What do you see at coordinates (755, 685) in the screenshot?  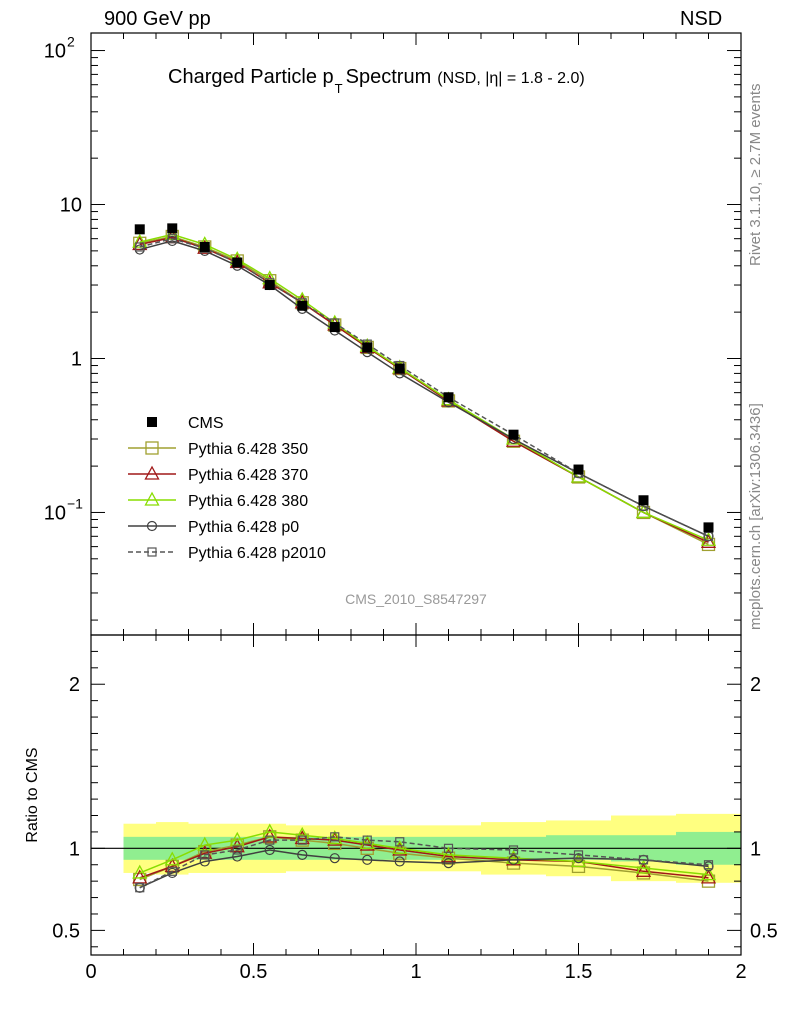 I see `ratio-y-tick-label-right: 2` at bounding box center [755, 685].